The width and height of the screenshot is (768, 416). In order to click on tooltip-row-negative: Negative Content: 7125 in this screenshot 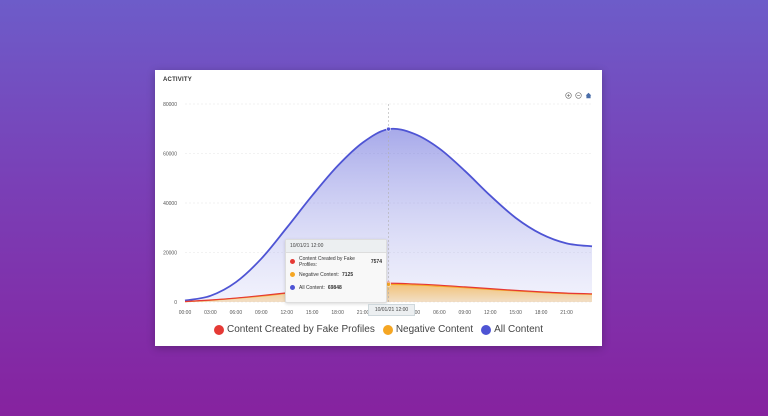, I will do `click(336, 272)`.